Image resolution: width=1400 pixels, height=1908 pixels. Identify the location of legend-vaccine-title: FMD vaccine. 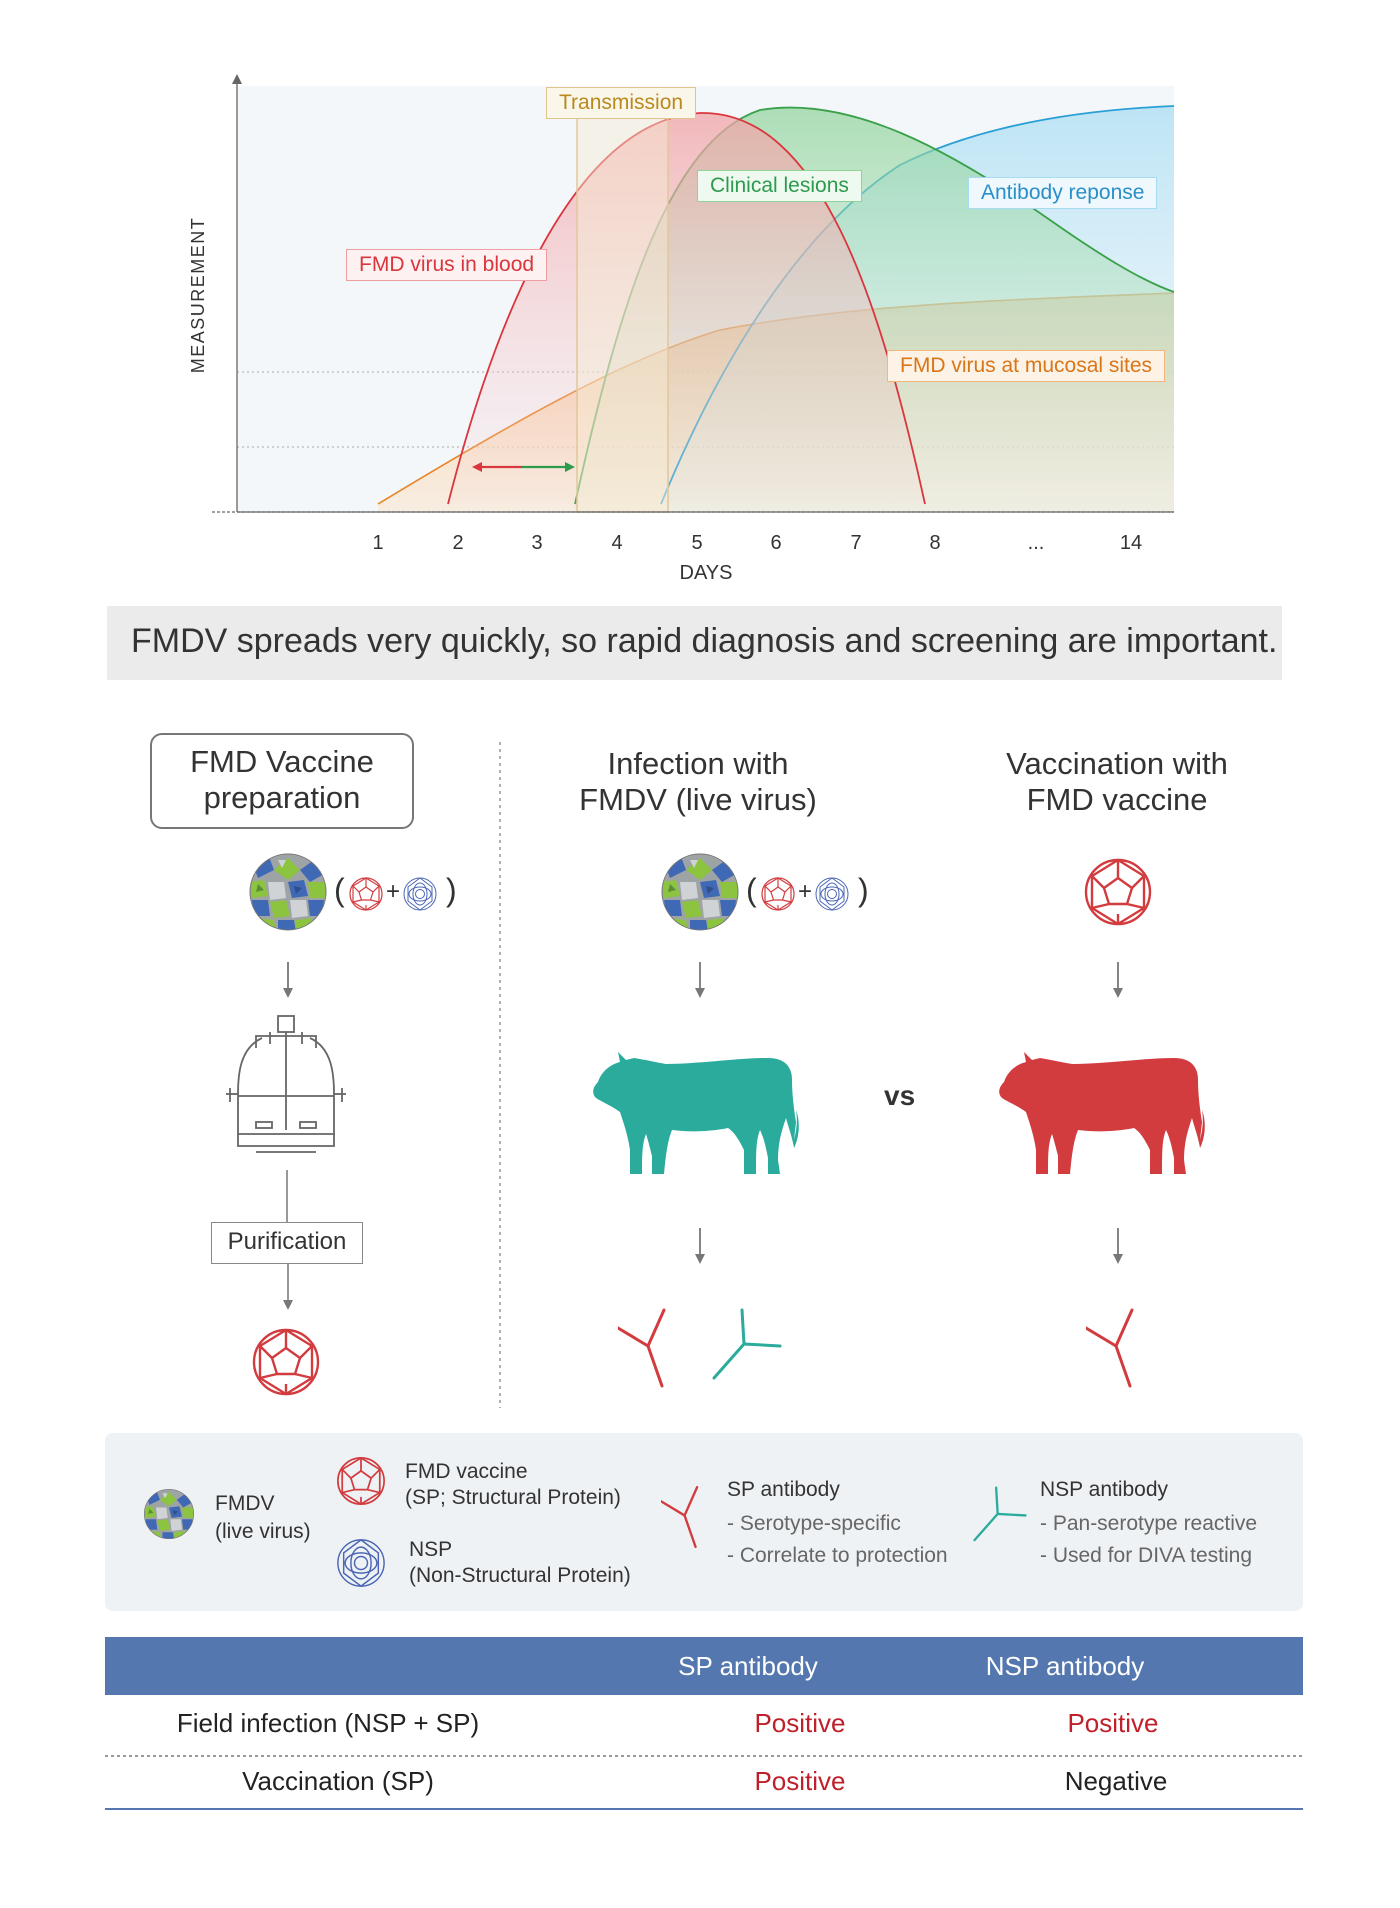
(466, 1471).